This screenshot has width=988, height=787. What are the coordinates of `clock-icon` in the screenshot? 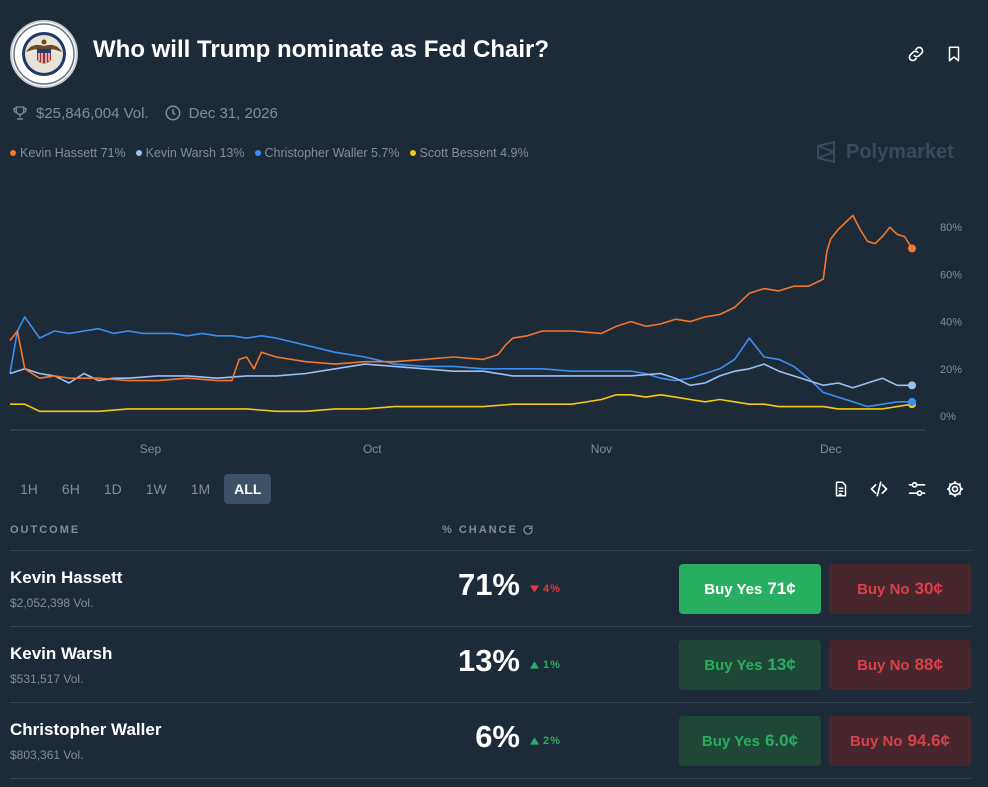 It's located at (173, 113).